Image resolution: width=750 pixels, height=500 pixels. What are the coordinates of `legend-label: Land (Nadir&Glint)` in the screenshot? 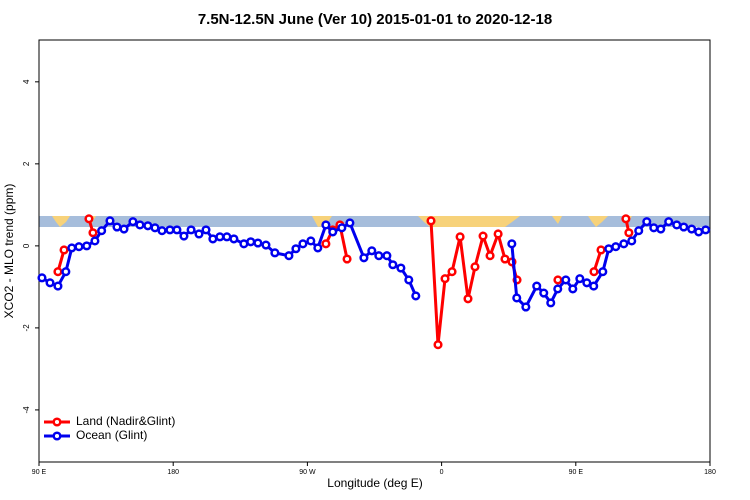 It's located at (125, 421).